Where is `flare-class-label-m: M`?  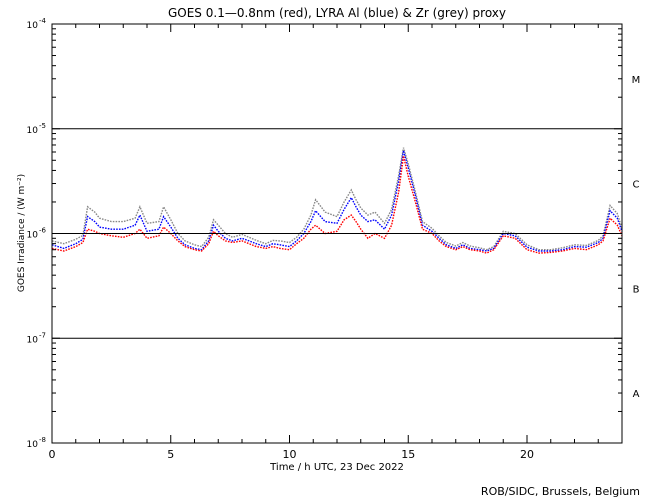
flare-class-label-m: M is located at coordinates (636, 80).